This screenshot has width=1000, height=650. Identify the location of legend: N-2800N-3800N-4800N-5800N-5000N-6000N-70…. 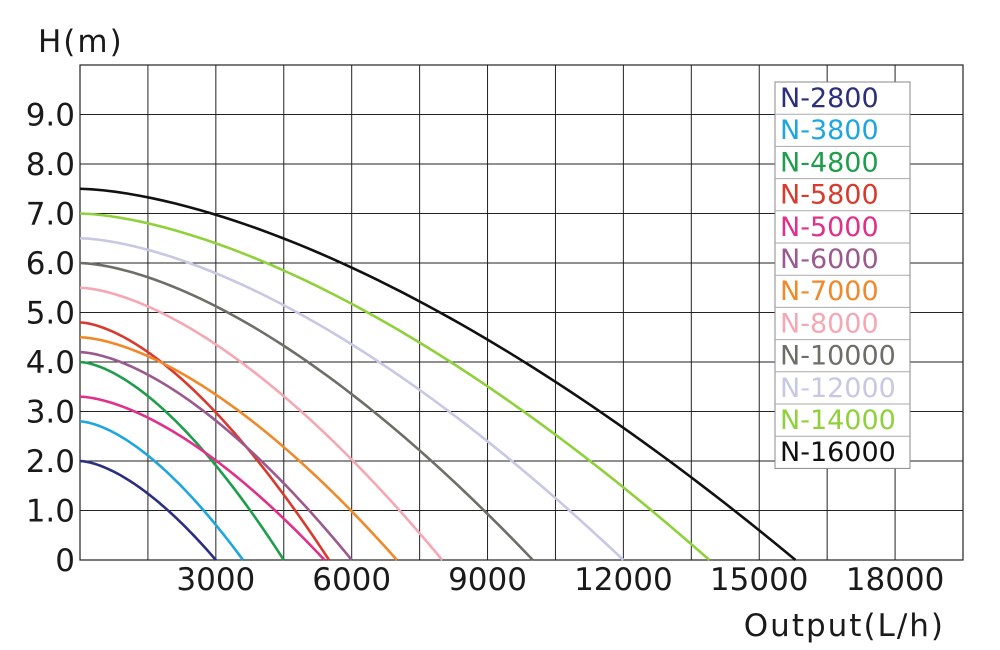
(842, 275).